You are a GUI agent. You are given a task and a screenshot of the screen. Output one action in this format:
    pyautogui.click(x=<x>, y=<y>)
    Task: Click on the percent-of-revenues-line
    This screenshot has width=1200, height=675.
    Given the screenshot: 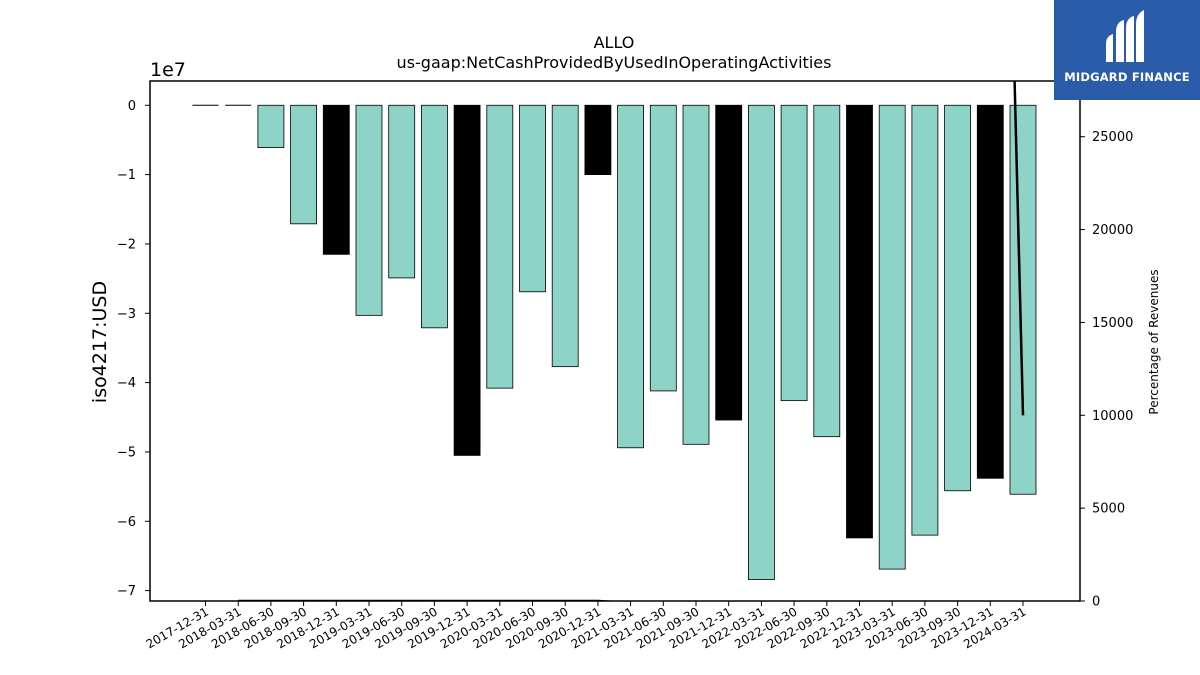 What is the action you would take?
    pyautogui.click(x=1019, y=248)
    